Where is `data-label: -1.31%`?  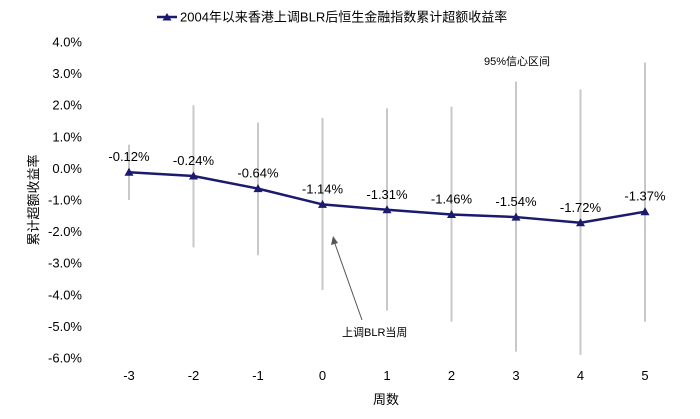
data-label: -1.31% is located at coordinates (387, 194).